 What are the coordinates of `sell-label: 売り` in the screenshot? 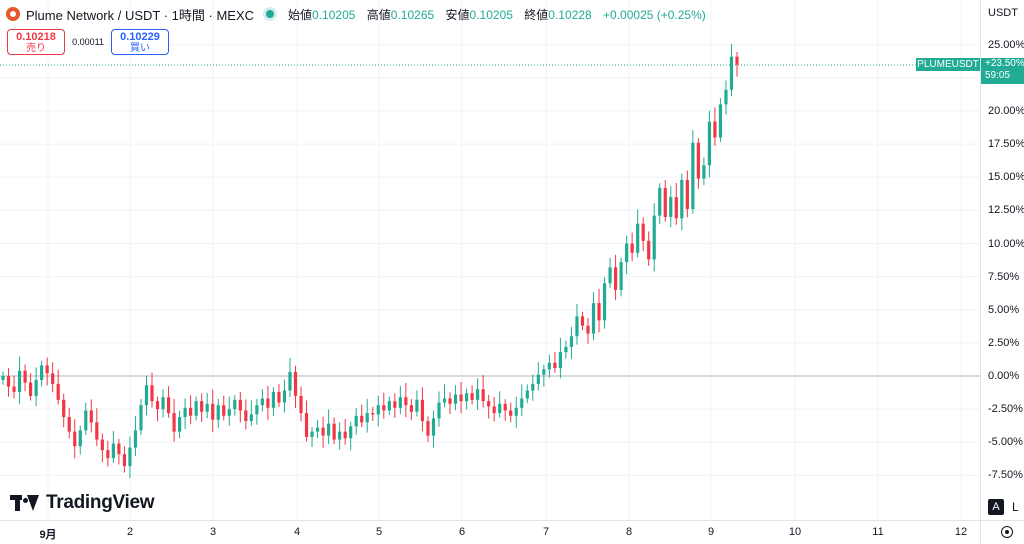 It's located at (36, 48).